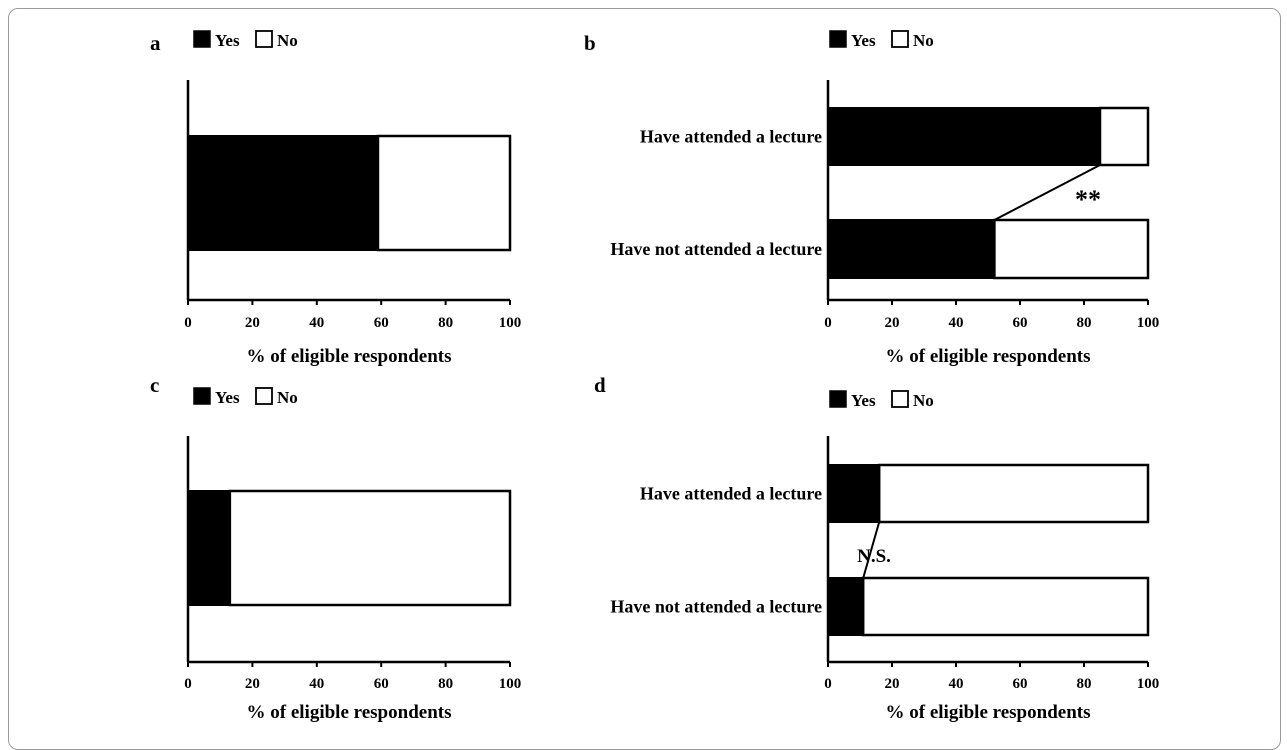 This screenshot has width=1287, height=750. What do you see at coordinates (154, 385) in the screenshot?
I see `panel-letter: c` at bounding box center [154, 385].